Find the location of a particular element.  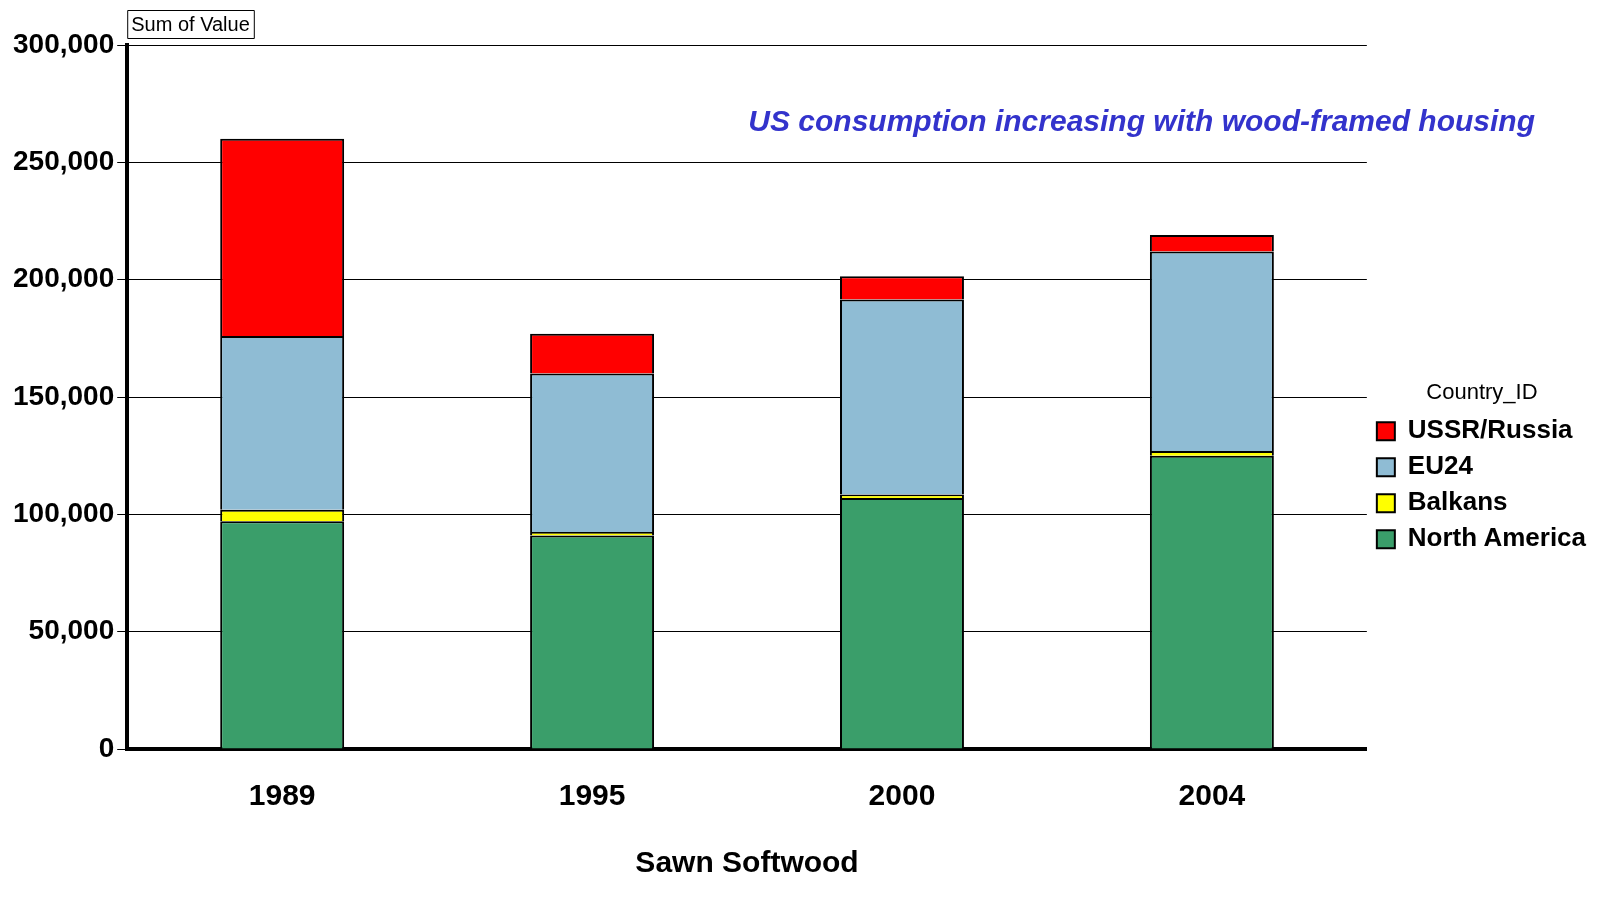

text: Sum of Value is located at coordinates (190, 23).